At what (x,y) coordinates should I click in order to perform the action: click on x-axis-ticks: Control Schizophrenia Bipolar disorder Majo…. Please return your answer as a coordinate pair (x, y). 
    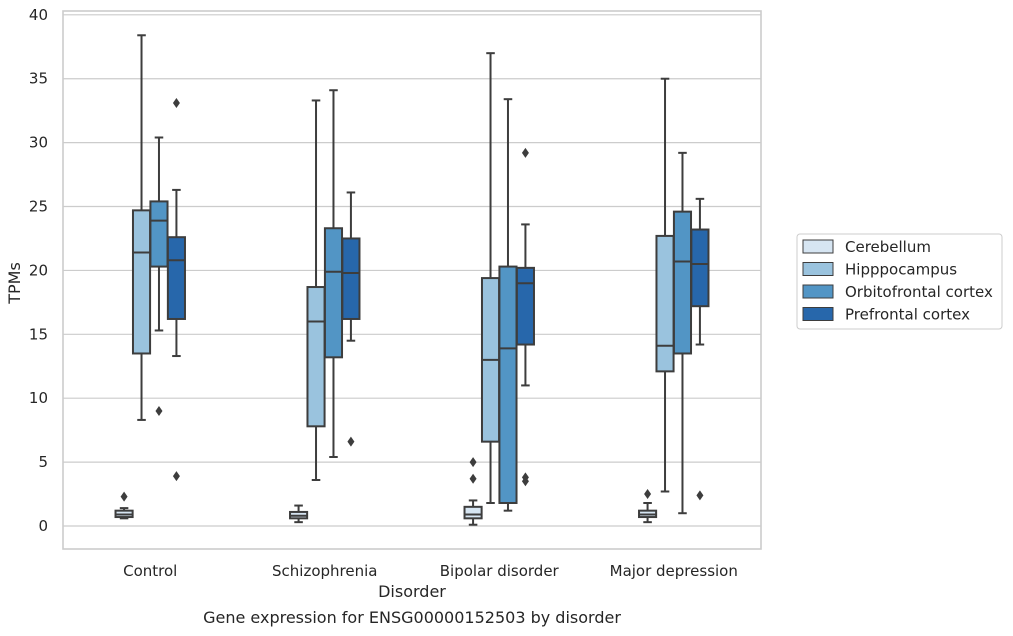
    Looking at the image, I should click on (430, 571).